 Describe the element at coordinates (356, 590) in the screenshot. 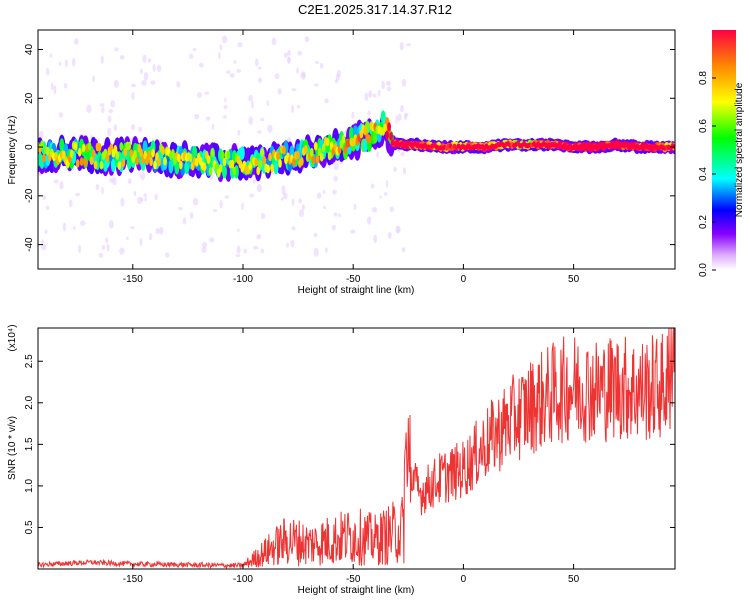

I see `snr-x-axis-title: Height of straight line (km)` at that location.